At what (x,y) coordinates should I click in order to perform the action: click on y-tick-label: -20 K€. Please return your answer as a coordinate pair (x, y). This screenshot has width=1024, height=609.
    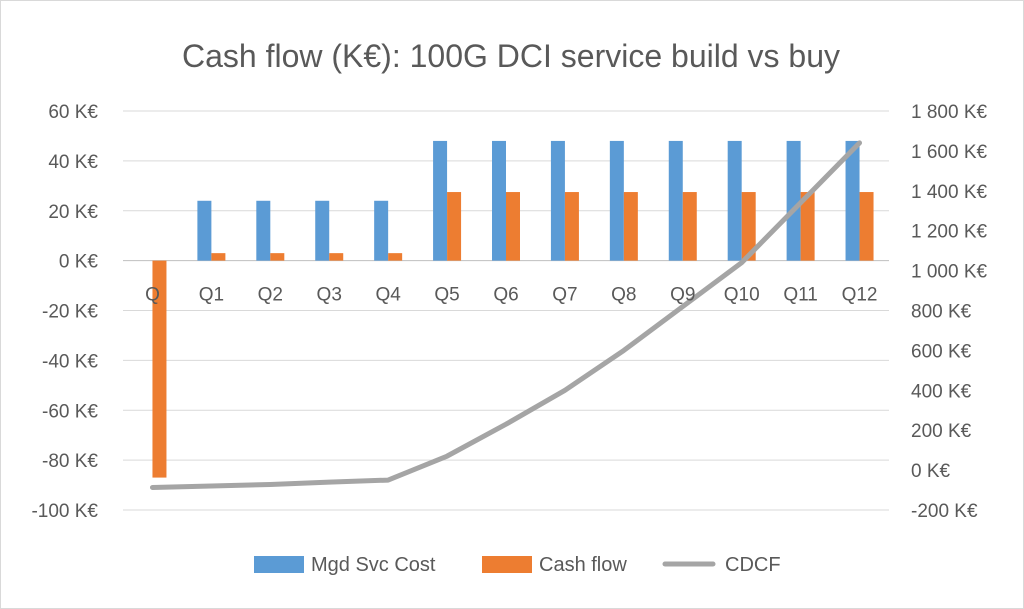
    Looking at the image, I should click on (70, 312).